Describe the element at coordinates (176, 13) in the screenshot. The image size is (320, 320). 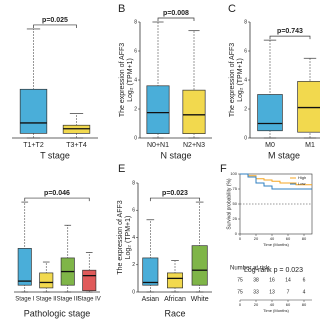
I see `p-value: p=0.008` at that location.